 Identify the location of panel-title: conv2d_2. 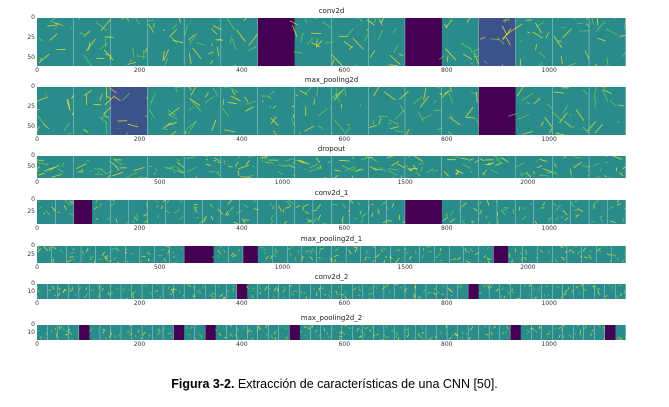
(331, 277).